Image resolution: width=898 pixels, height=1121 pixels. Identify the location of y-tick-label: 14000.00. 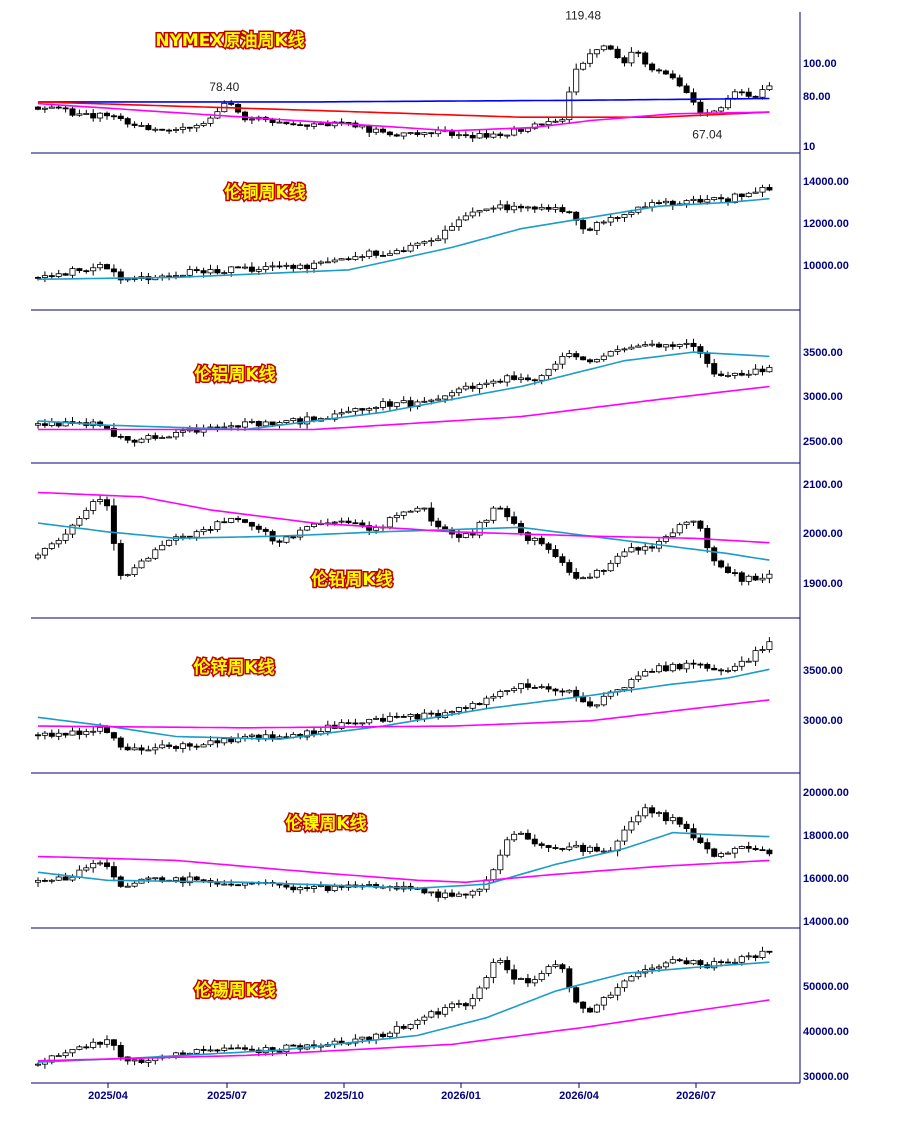
(826, 182).